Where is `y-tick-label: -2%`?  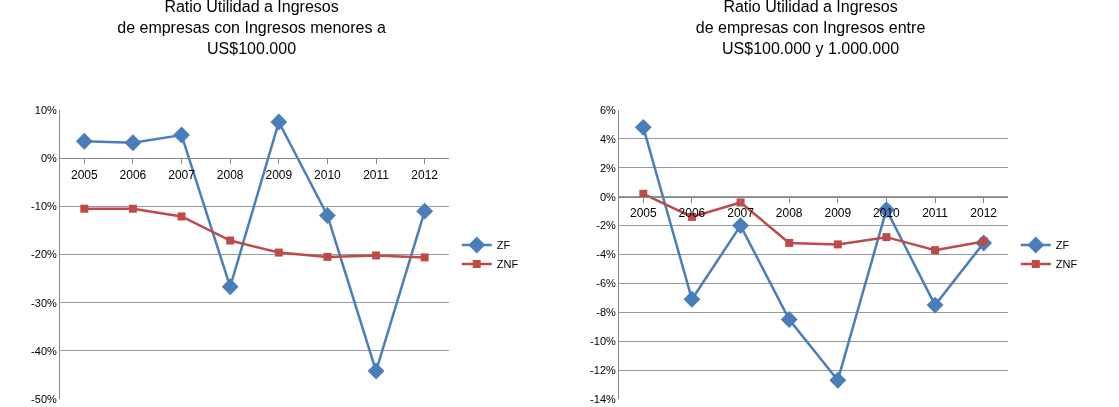
y-tick-label: -2% is located at coordinates (606, 225).